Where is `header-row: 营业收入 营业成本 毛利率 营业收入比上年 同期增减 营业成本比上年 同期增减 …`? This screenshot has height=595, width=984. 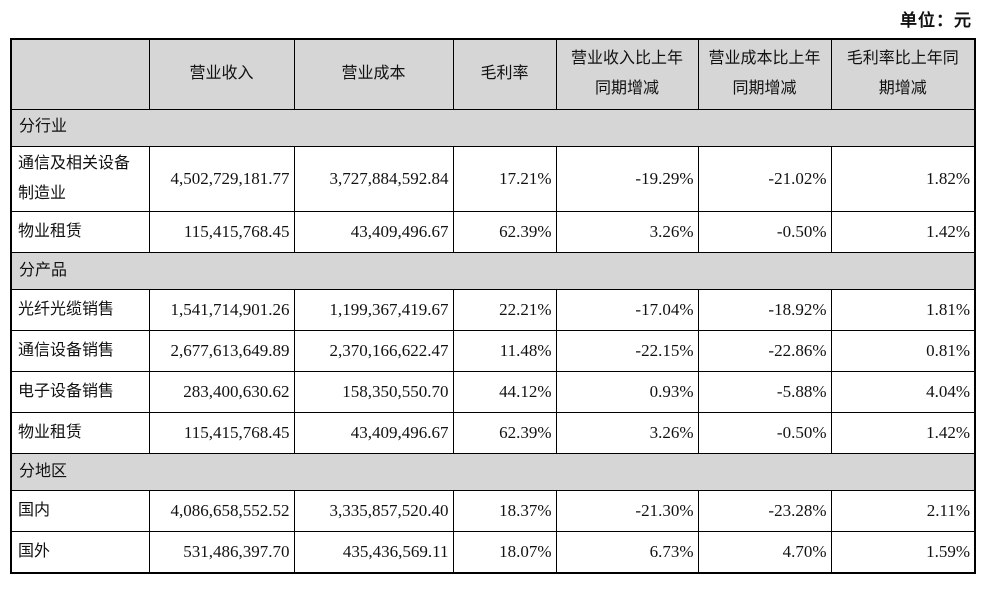
header-row: 营业收入 营业成本 毛利率 营业收入比上年 同期增减 营业成本比上年 同期增减 … is located at coordinates (493, 74).